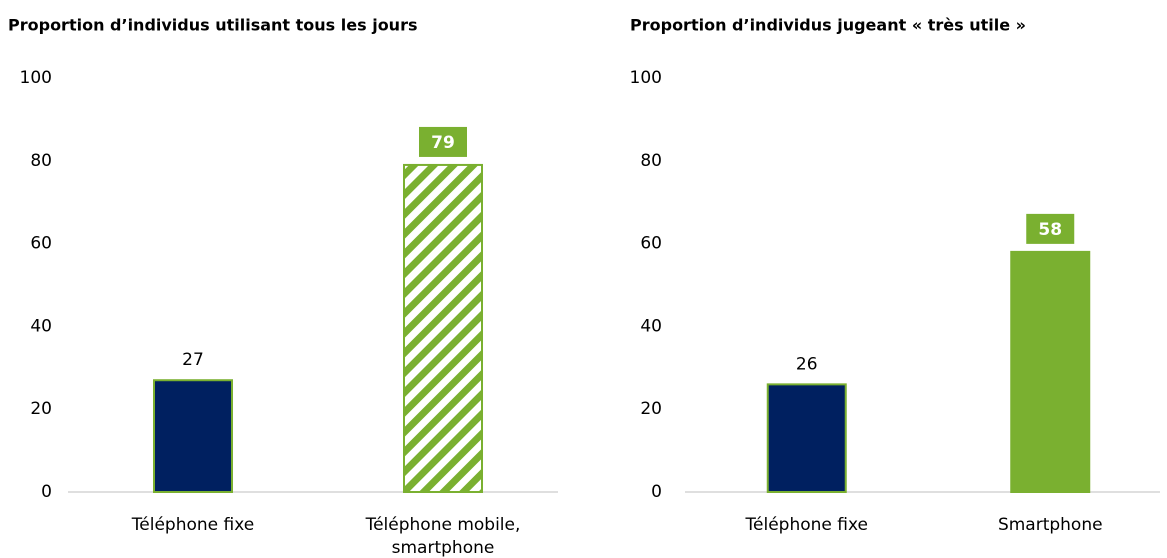 The image size is (1167, 558). I want to click on value-label: 58, so click(1050, 230).